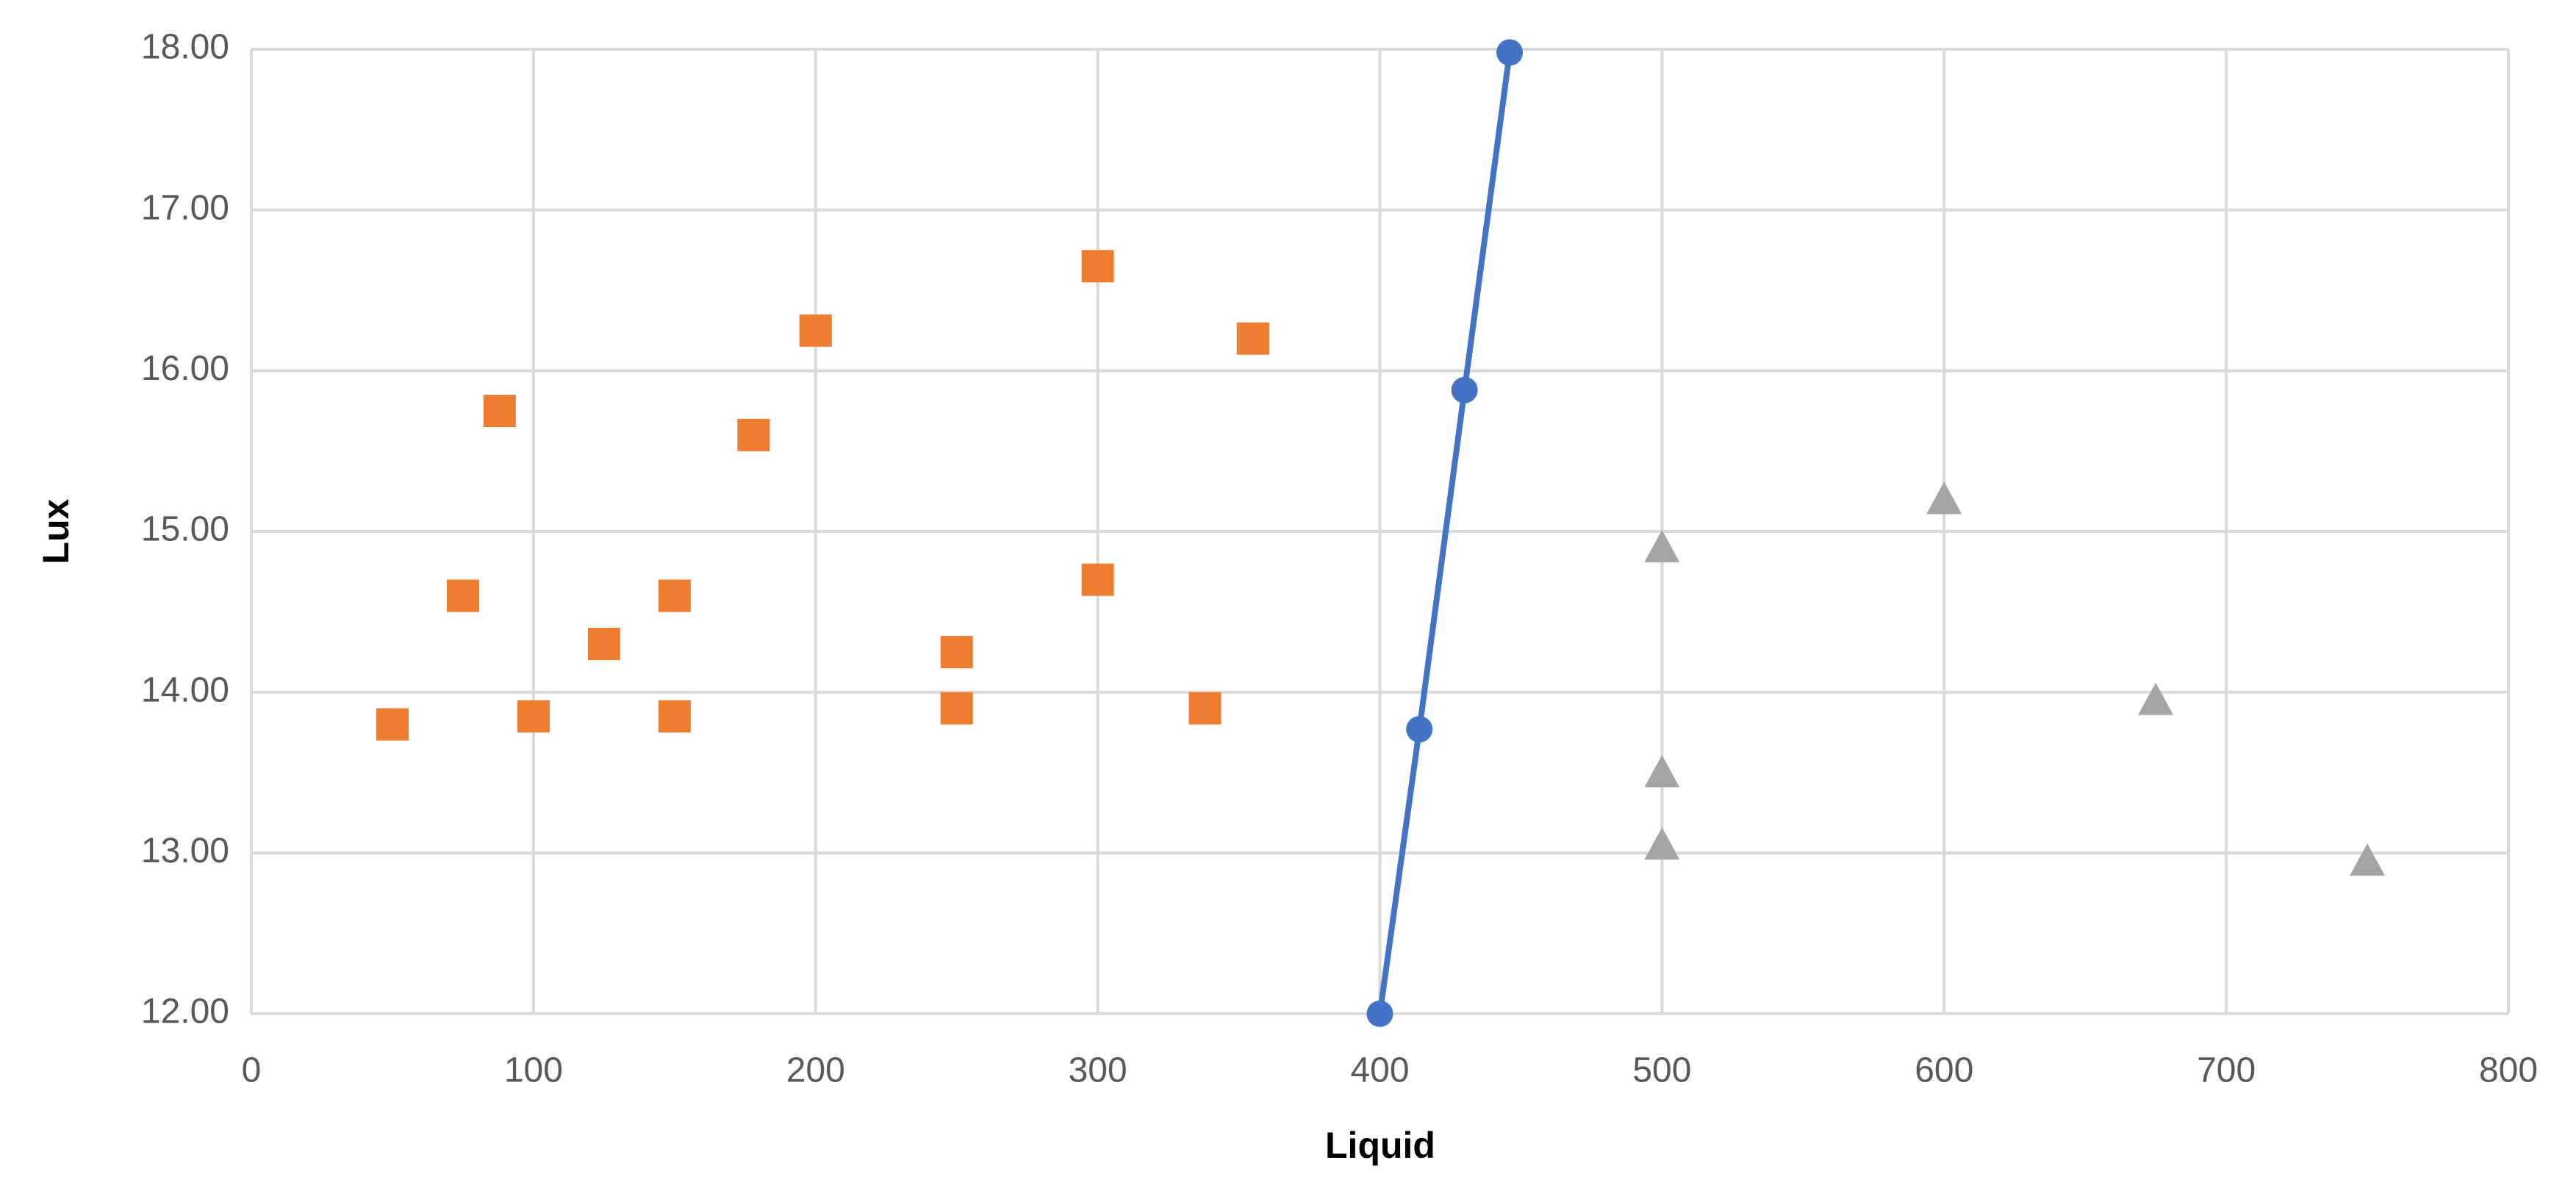  I want to click on y-tick-label: 15.00, so click(185, 529).